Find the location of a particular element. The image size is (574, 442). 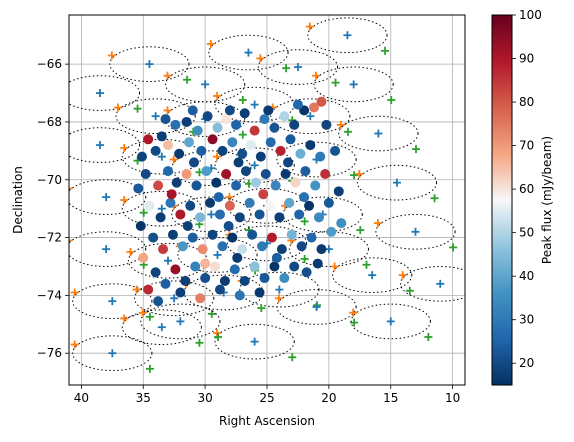

y-axis-label: Declination is located at coordinates (18, 200).